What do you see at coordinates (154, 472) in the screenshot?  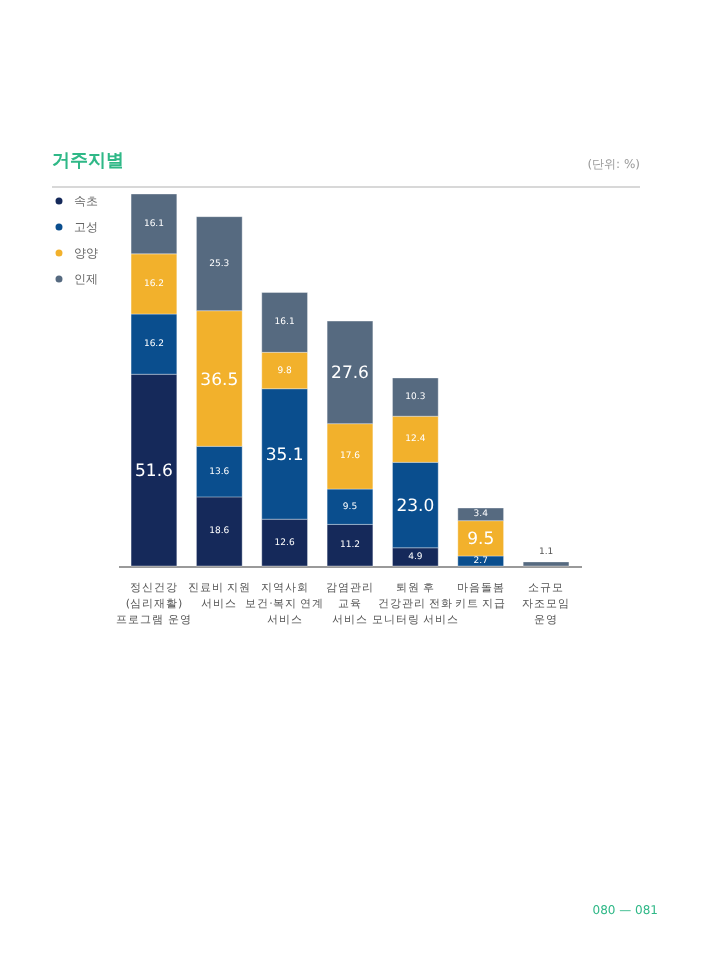 I see `data-label: 51.6` at bounding box center [154, 472].